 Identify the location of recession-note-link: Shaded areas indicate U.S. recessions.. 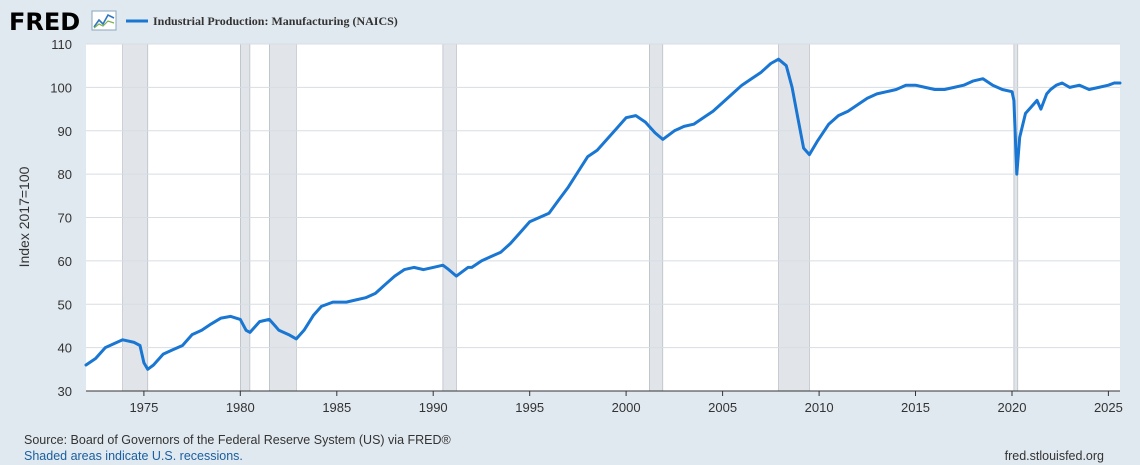
(133, 456).